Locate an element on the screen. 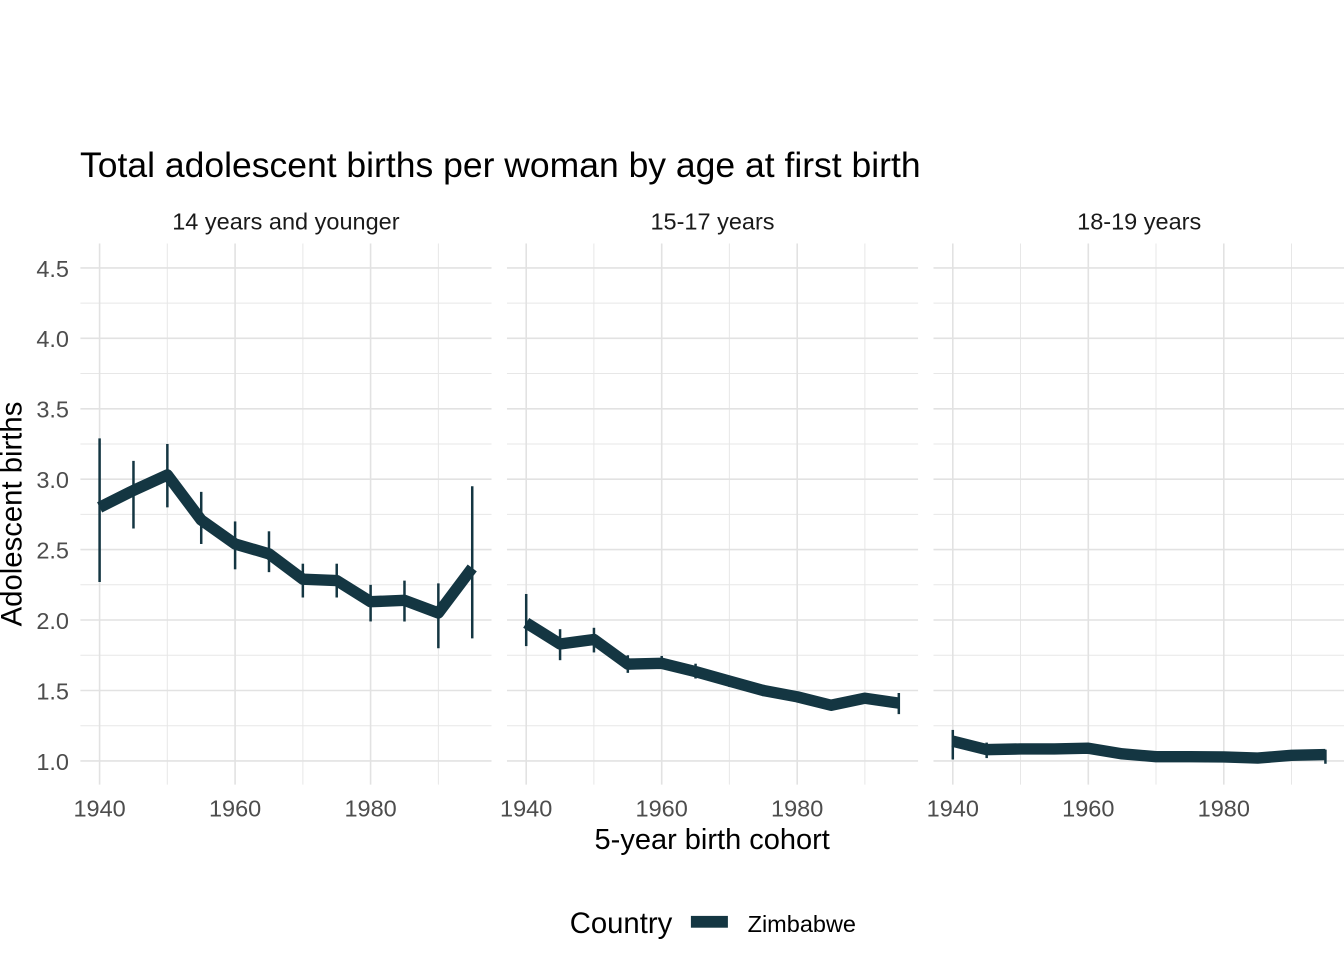 This screenshot has height=960, width=1344. svg-text: 18-19 years is located at coordinates (1139, 222).